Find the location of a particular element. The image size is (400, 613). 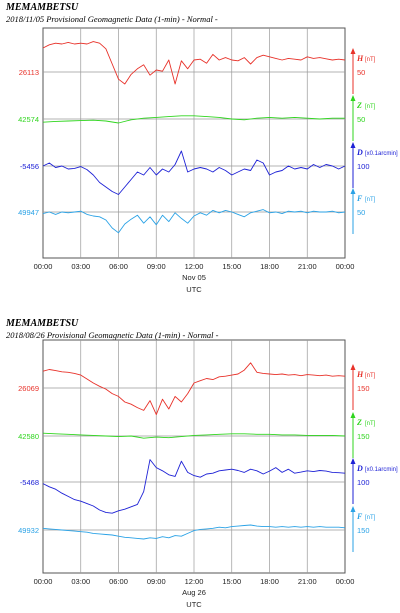

baseline-value-z: 42580 is located at coordinates (28, 436).